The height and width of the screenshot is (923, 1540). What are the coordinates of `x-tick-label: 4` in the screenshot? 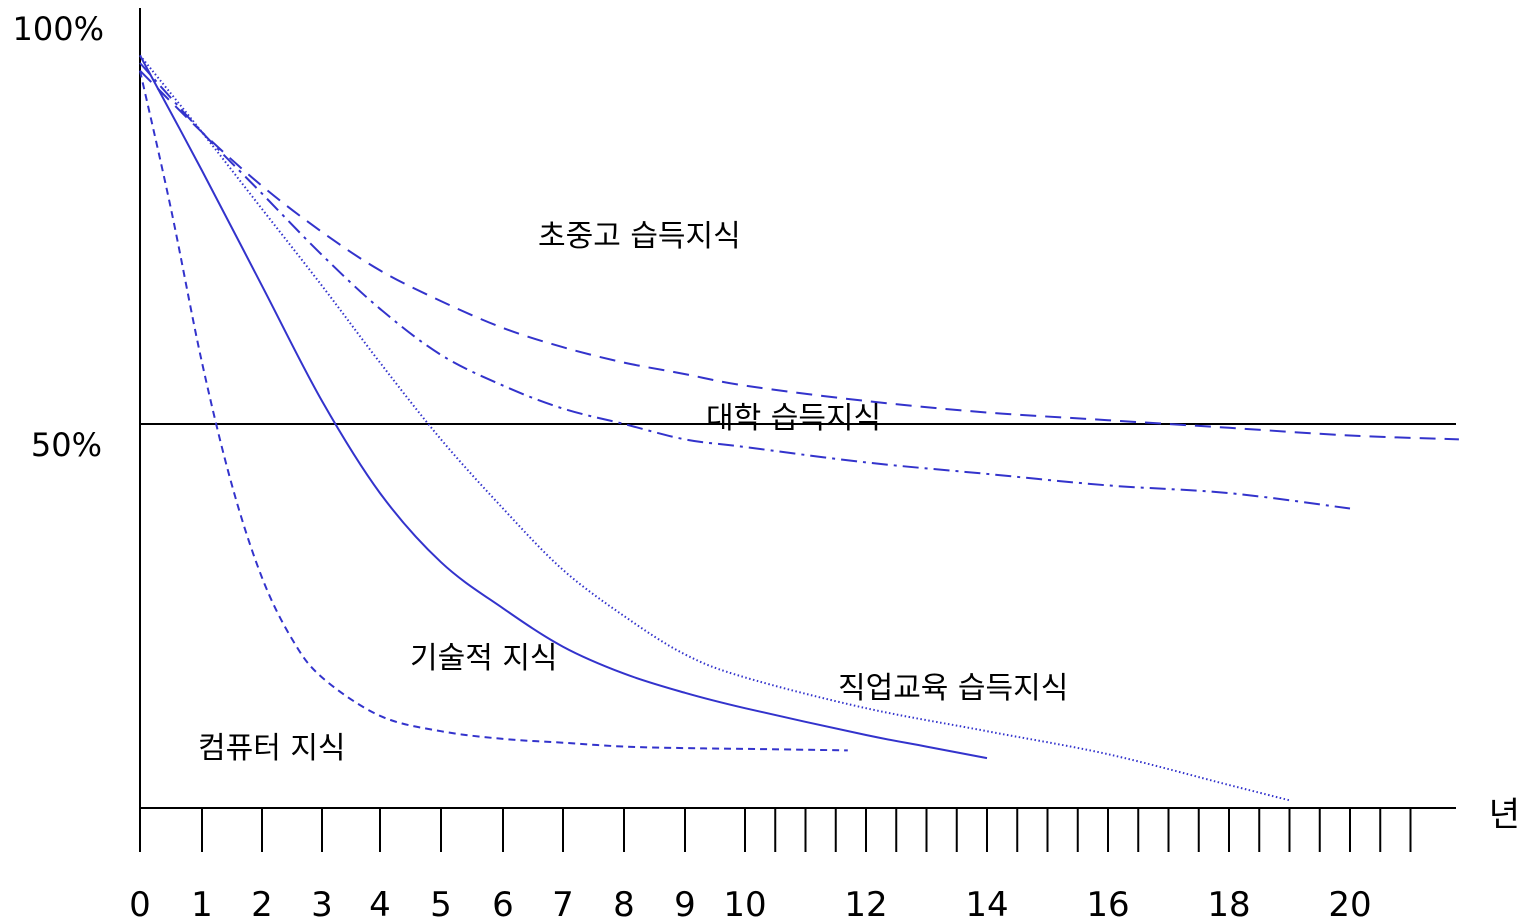 It's located at (380, 904).